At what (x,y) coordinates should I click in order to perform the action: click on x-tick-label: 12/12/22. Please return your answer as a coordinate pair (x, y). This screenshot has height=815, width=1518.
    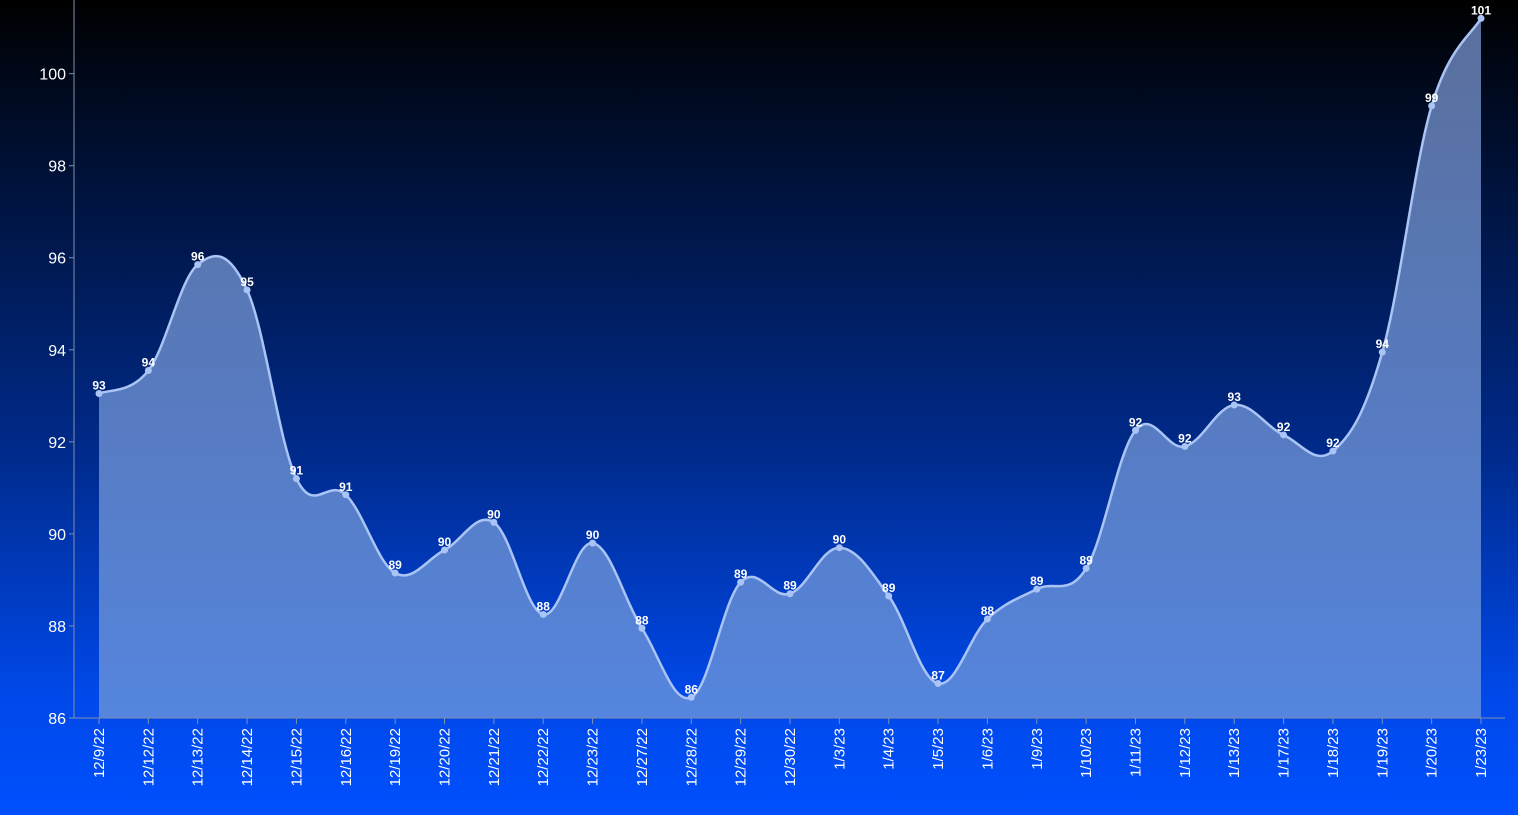
    Looking at the image, I should click on (148, 757).